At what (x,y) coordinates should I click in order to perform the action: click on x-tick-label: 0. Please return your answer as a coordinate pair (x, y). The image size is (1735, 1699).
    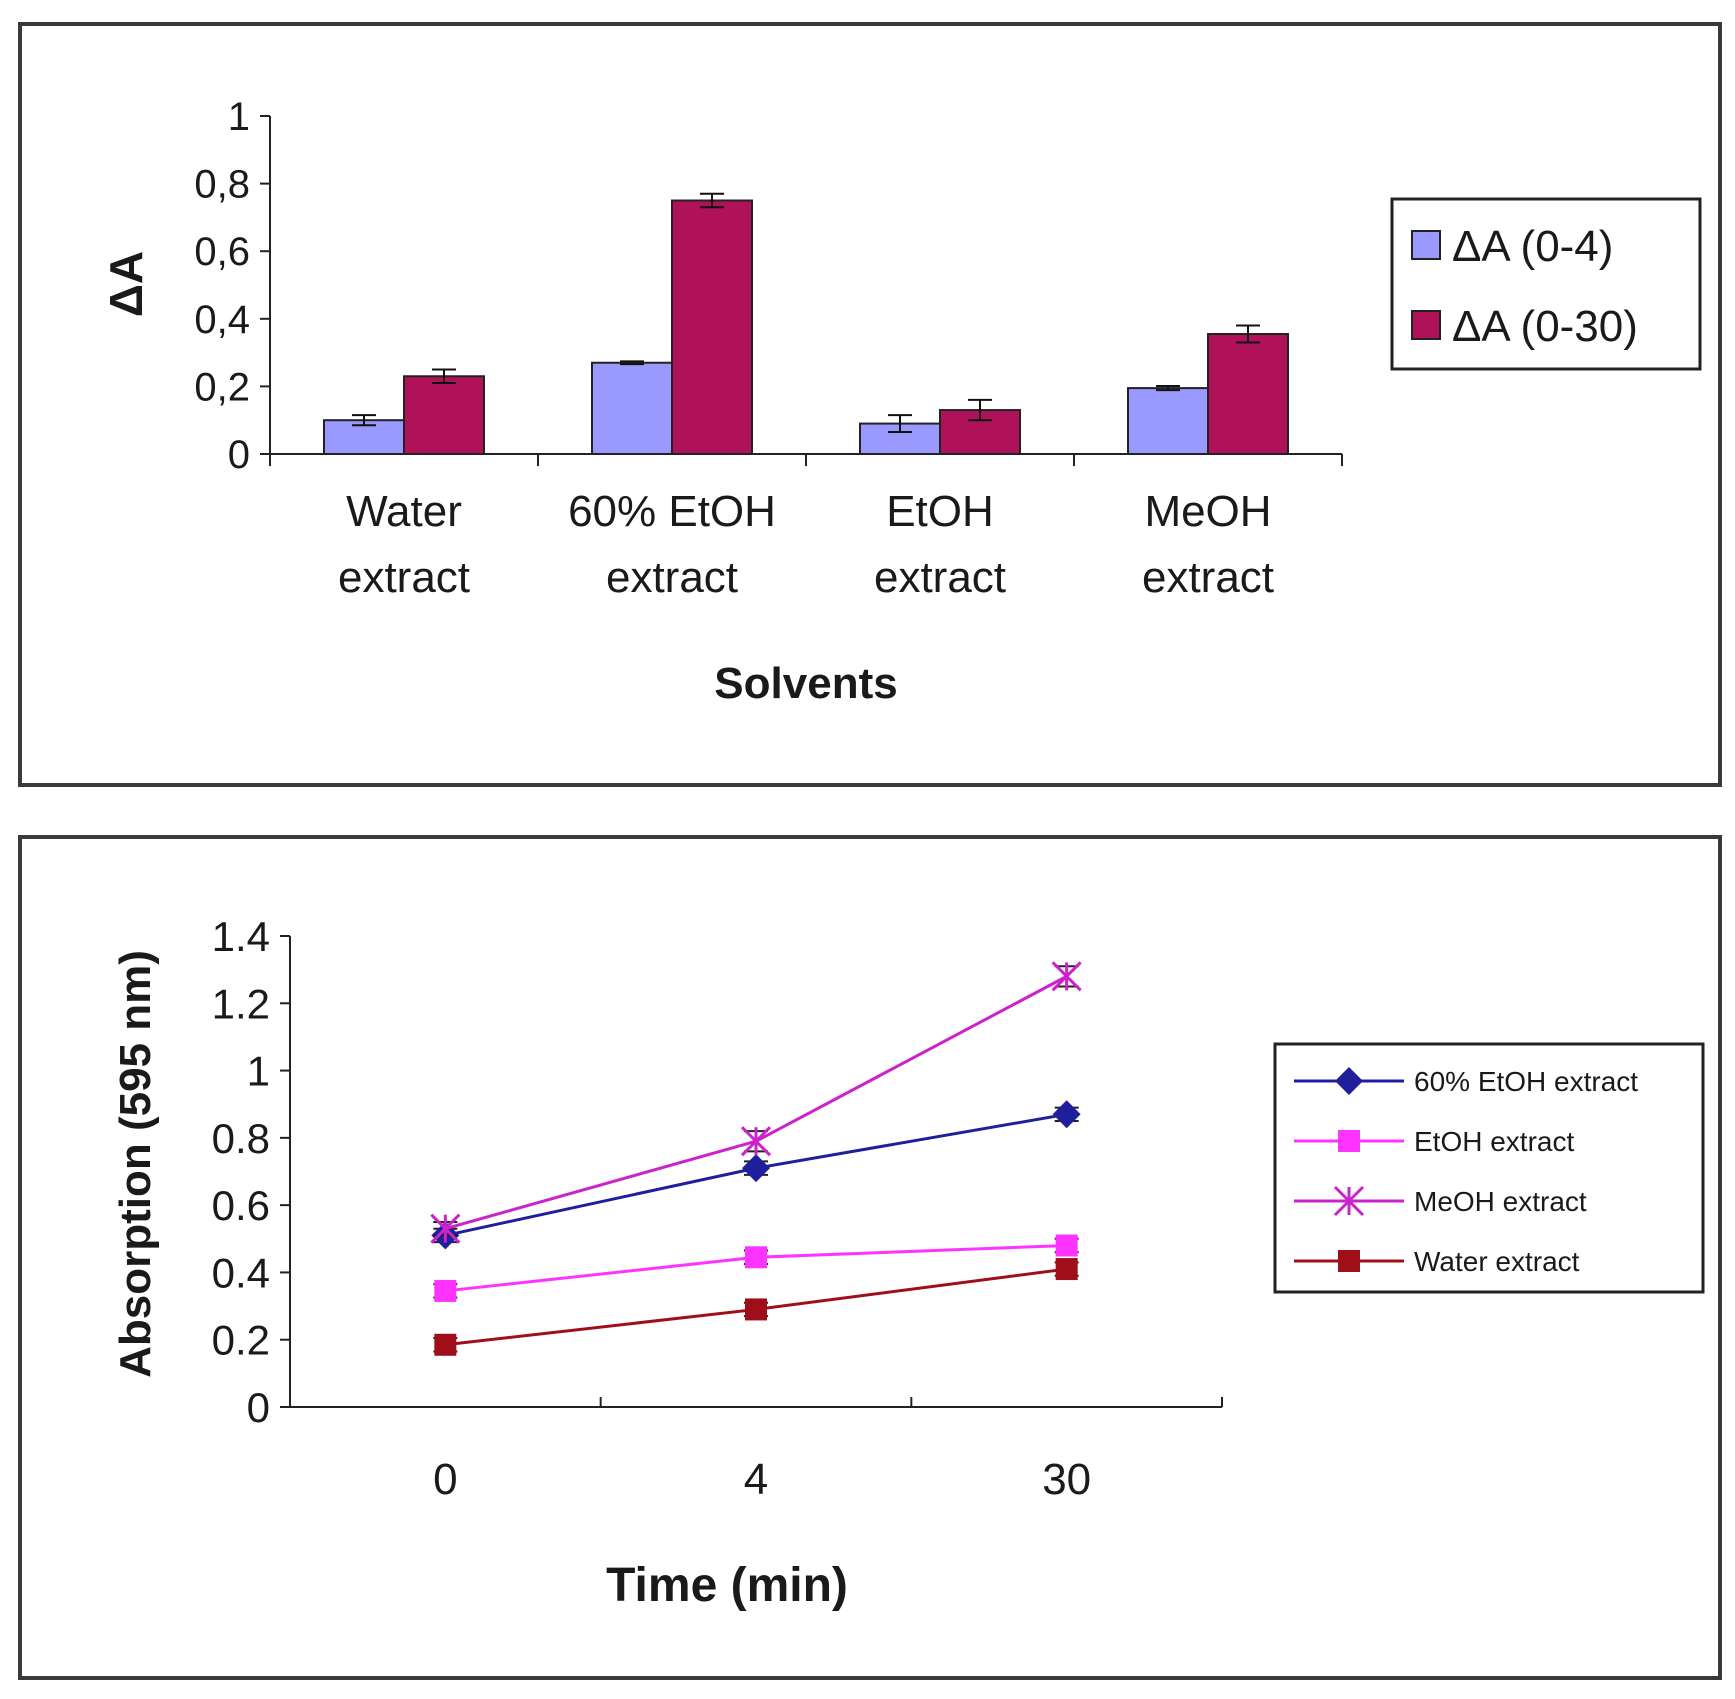
    Looking at the image, I should click on (445, 1479).